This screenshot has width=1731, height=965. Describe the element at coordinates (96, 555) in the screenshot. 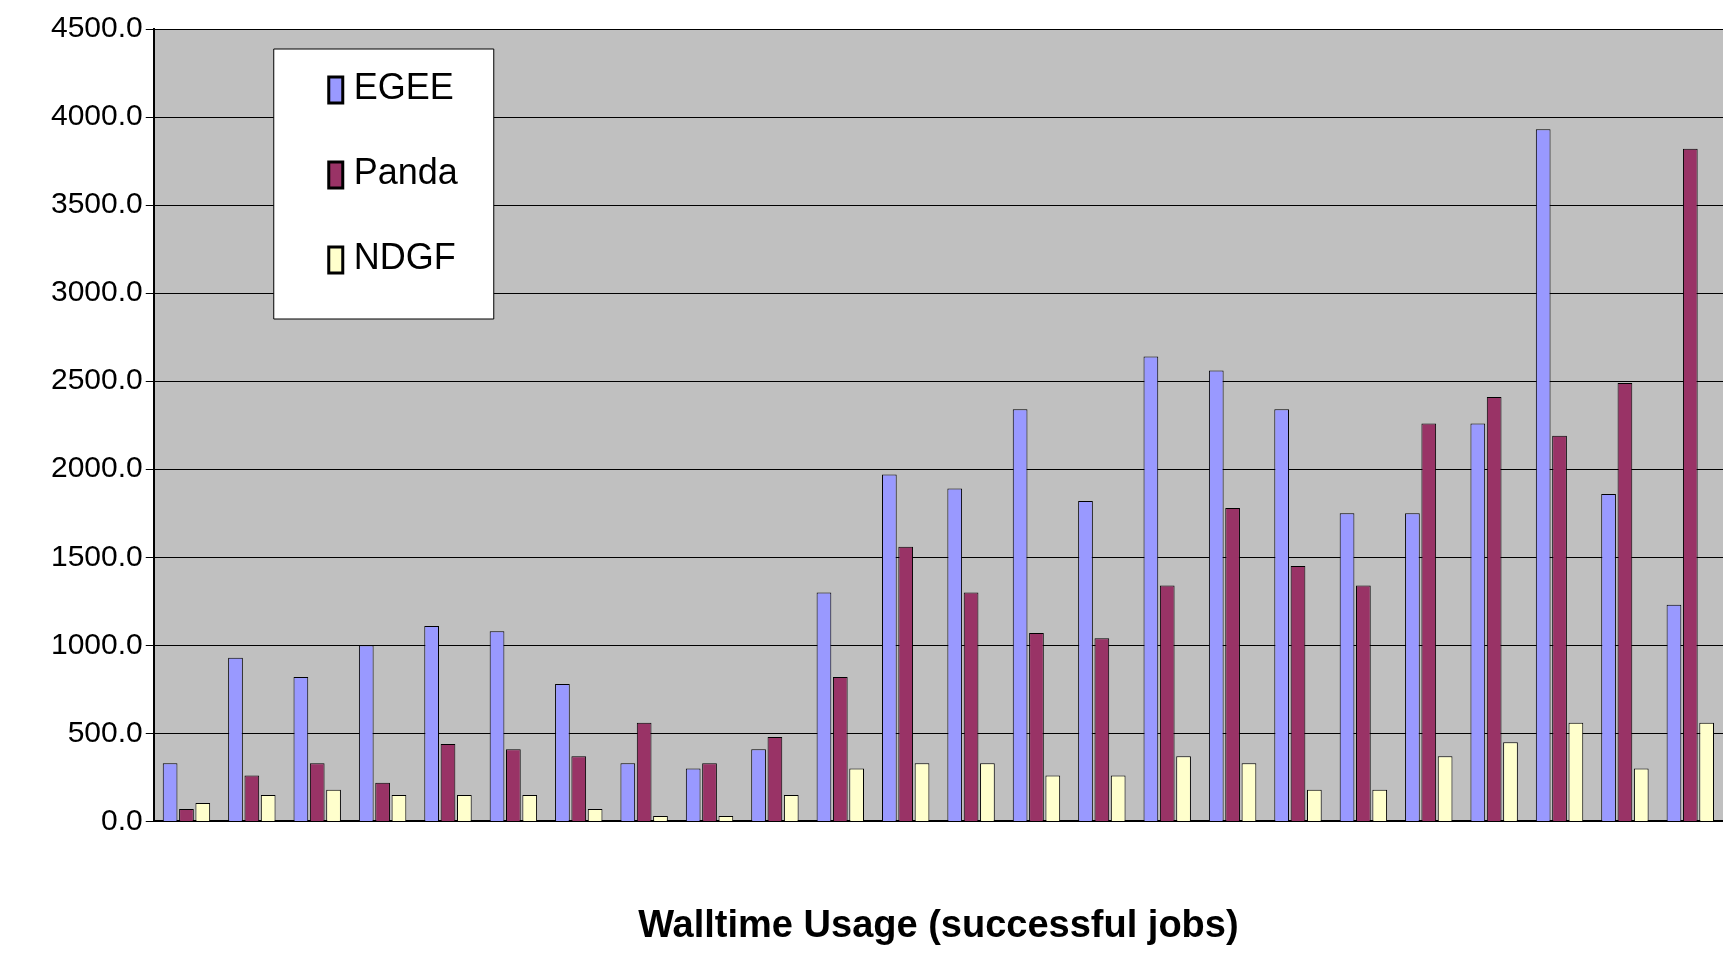

I see `y-tick-label: 1500.0` at that location.